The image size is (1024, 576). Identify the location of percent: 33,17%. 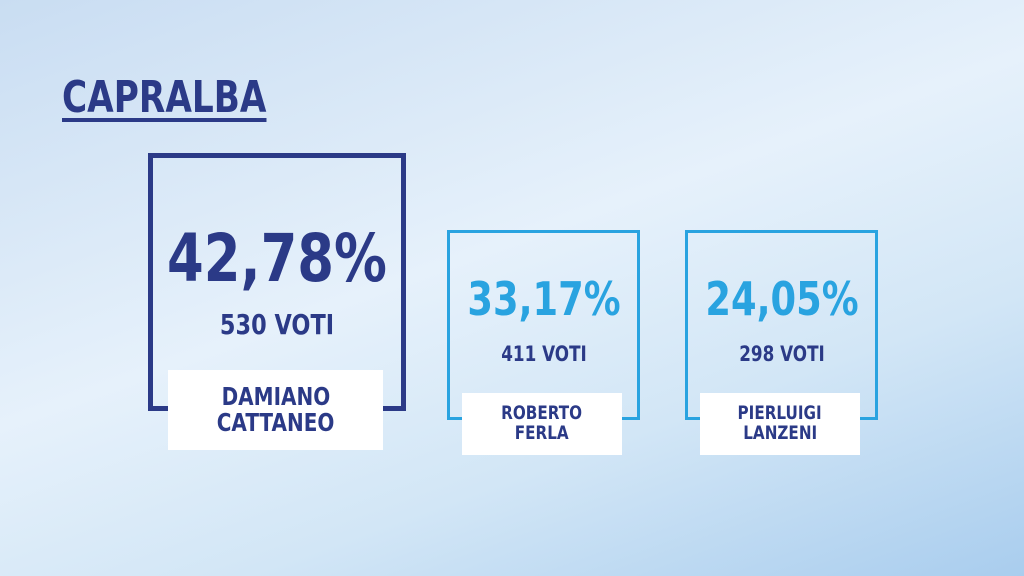
(543, 299).